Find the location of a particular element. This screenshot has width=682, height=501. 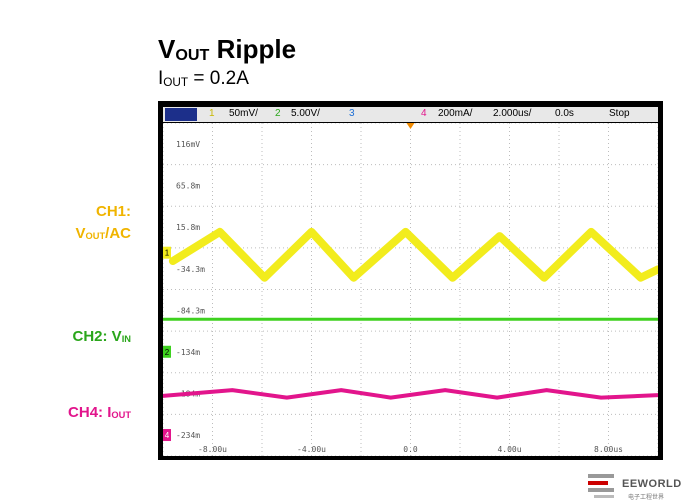

ch3-number: 3 is located at coordinates (352, 113).